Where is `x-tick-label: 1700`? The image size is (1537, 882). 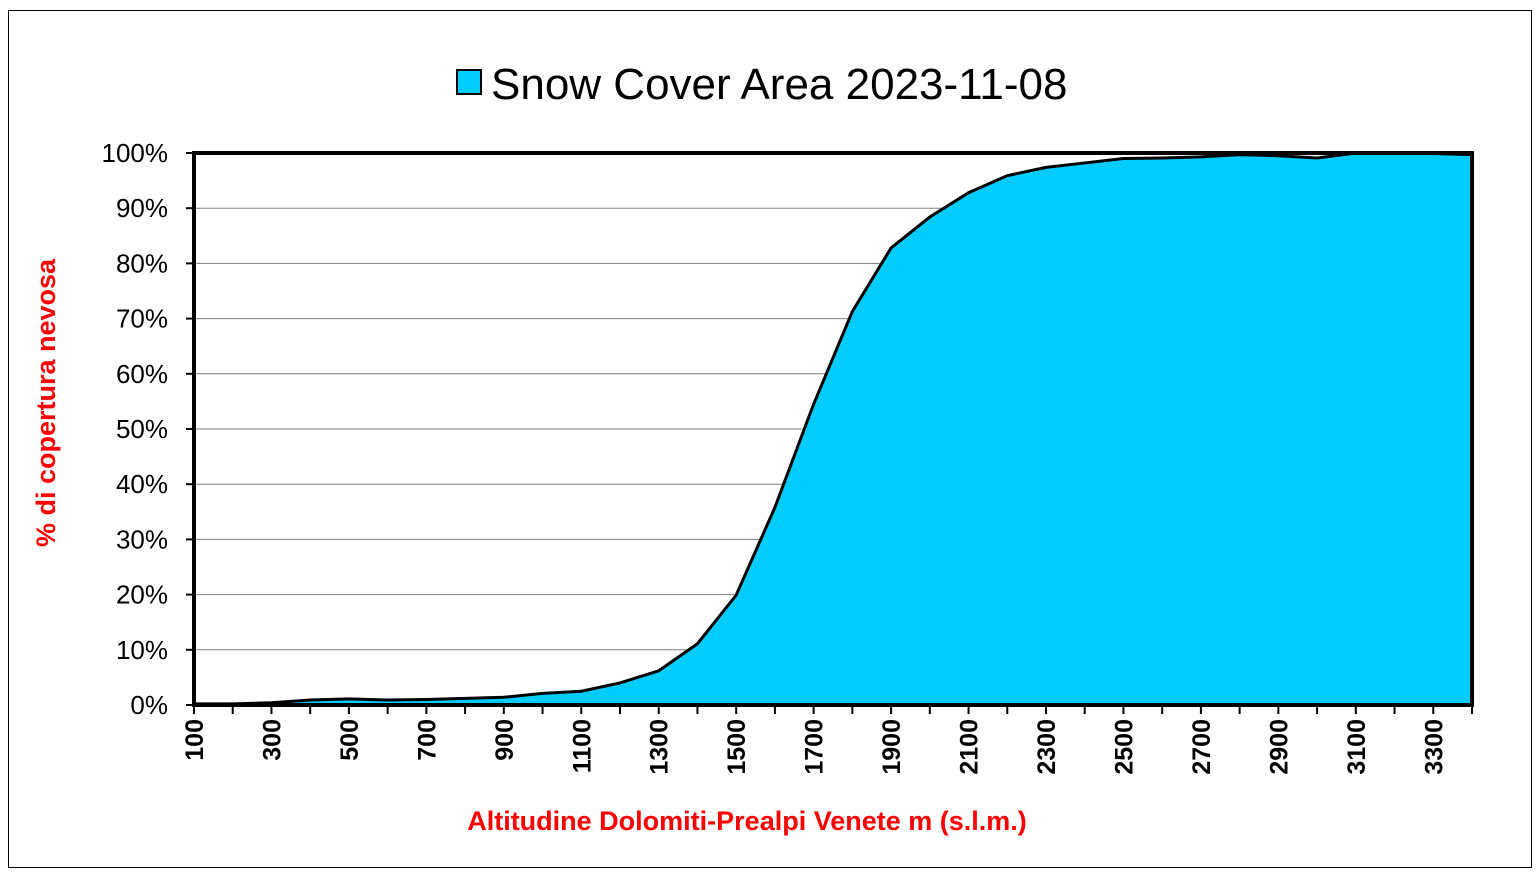 x-tick-label: 1700 is located at coordinates (815, 747).